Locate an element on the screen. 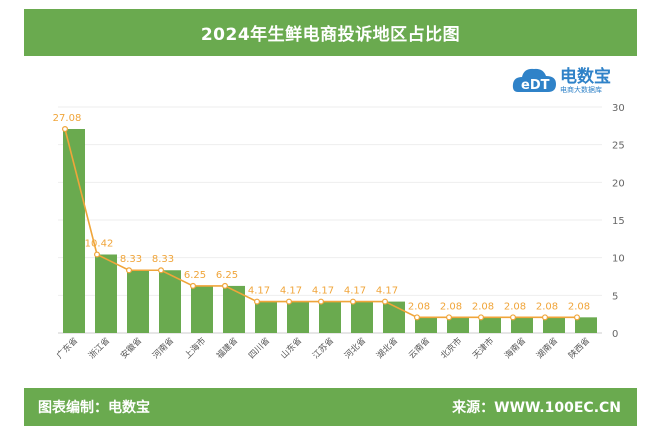 This screenshot has height=431, width=660. x-tick-label: 江苏省 is located at coordinates (323, 348).